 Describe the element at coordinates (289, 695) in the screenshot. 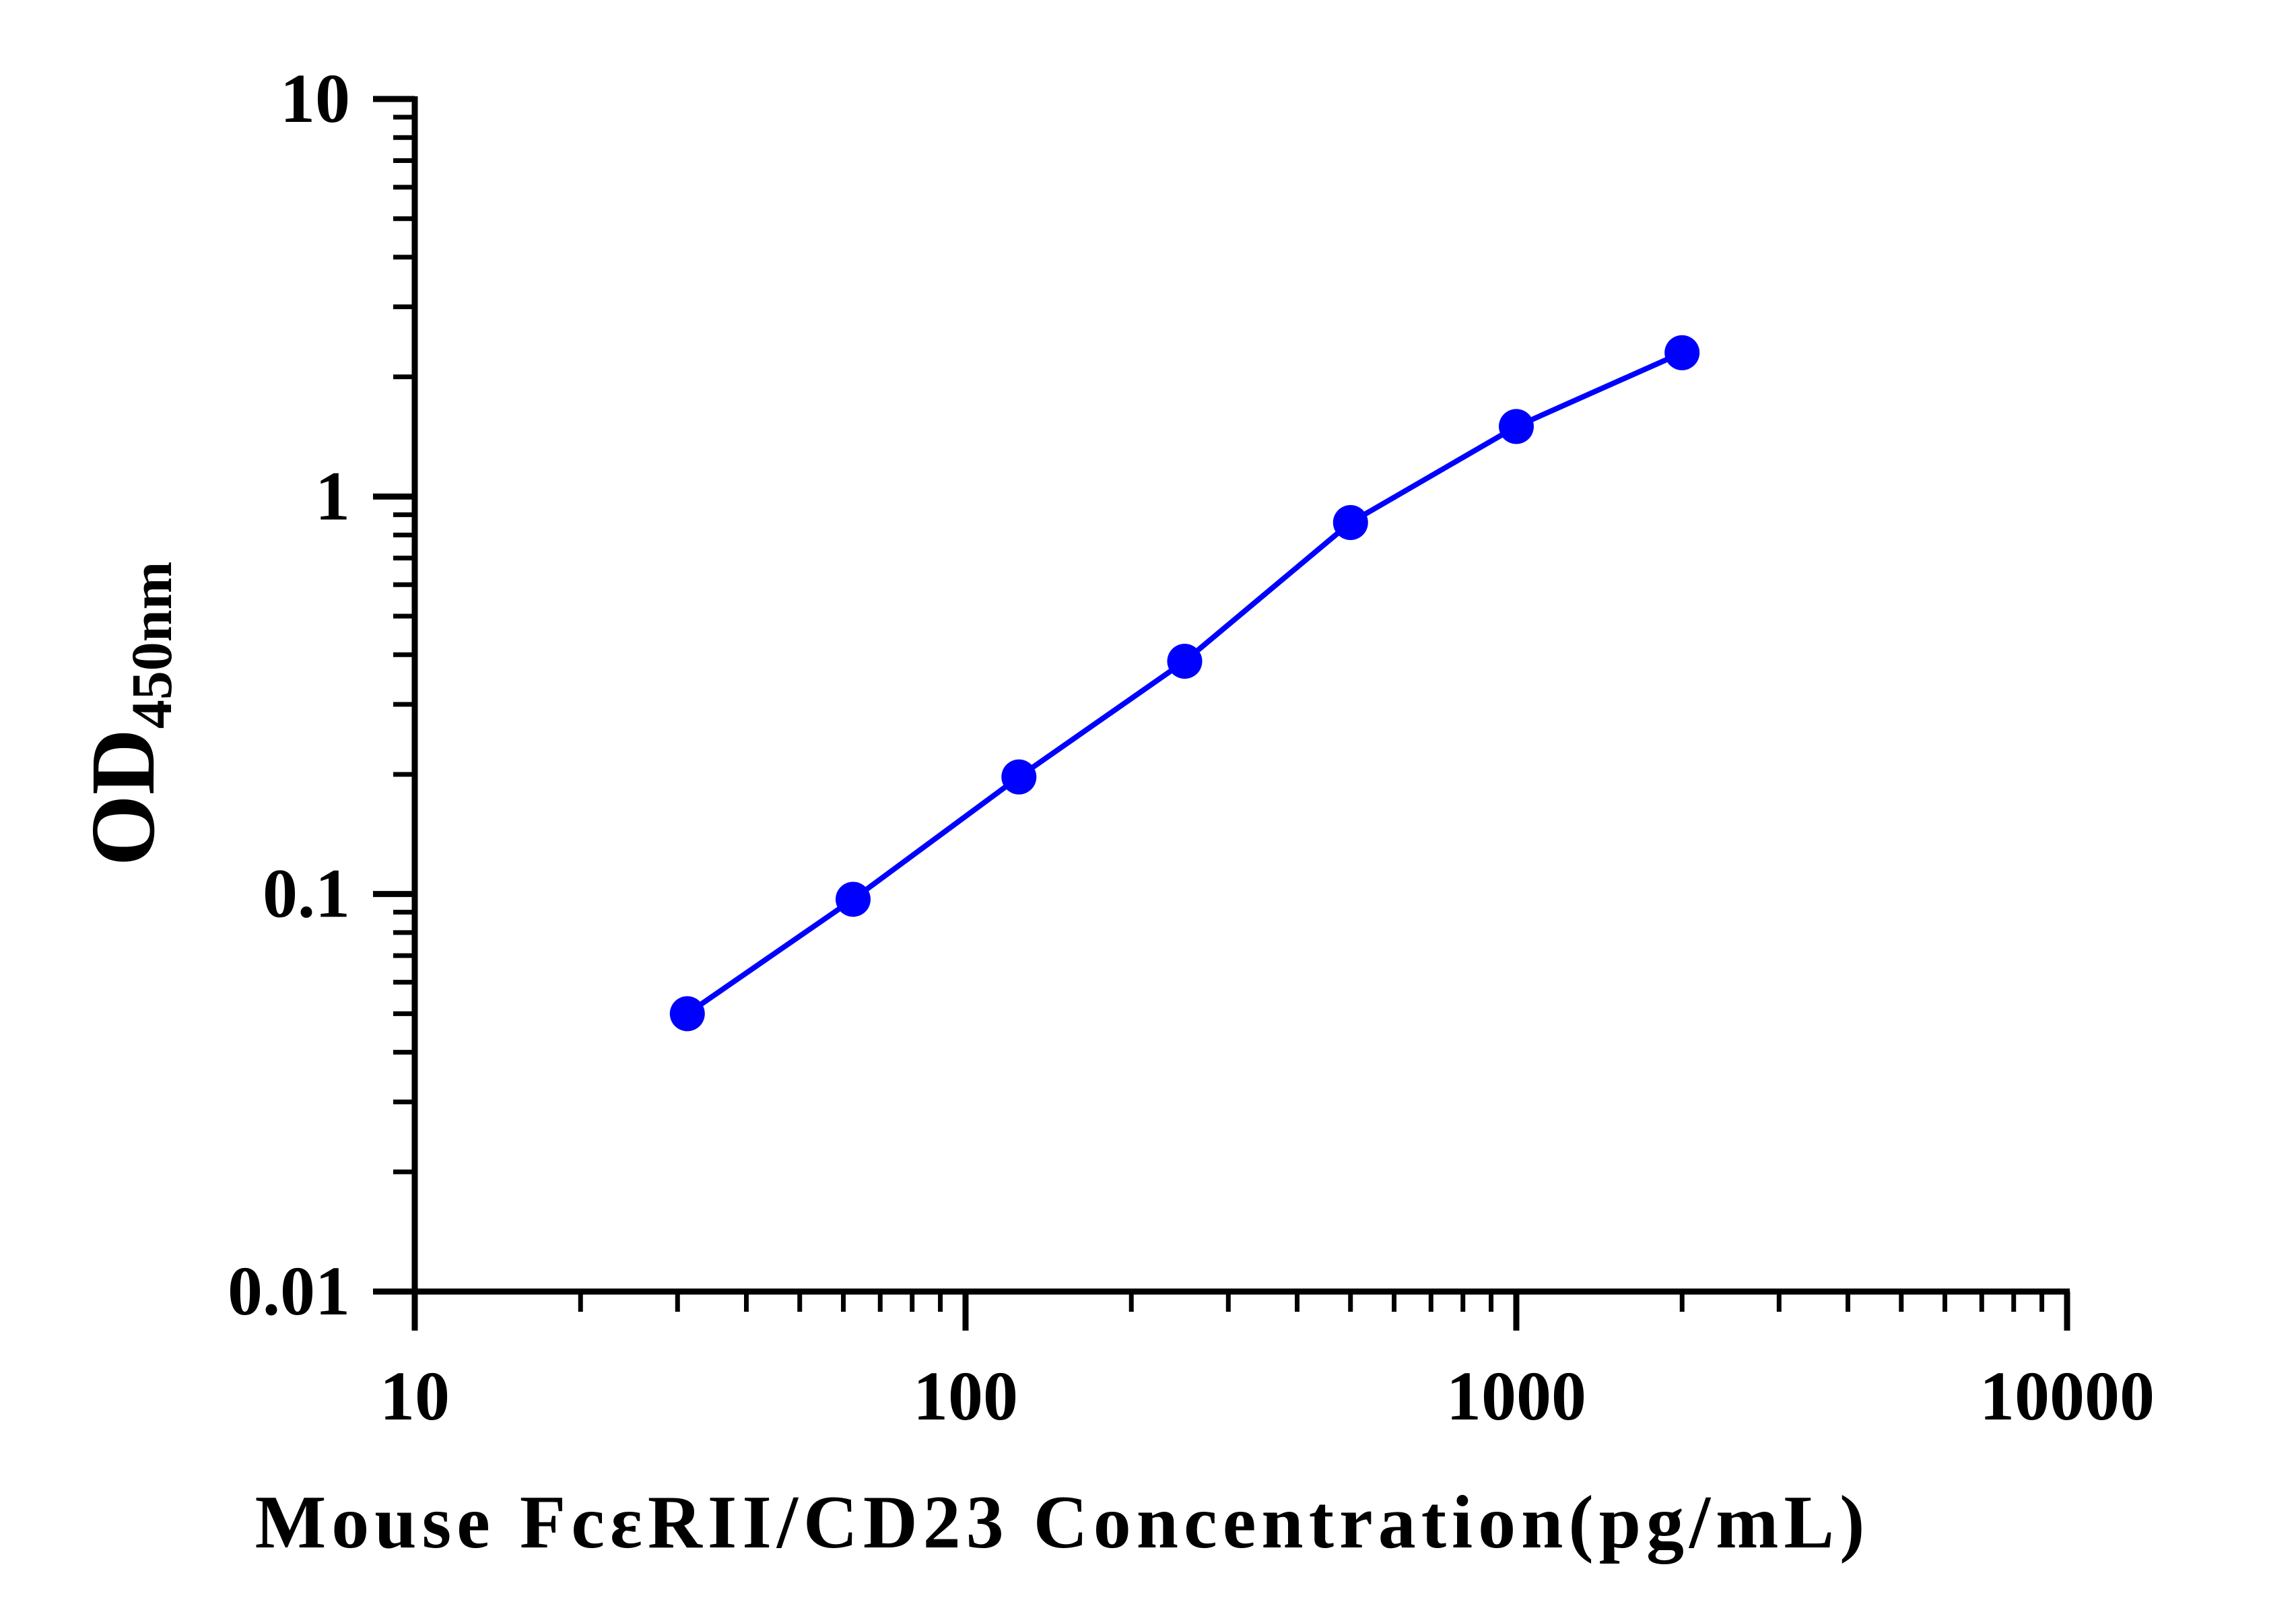

I see `y-axis-tick-labels: 0.01 0.1 1 10` at that location.